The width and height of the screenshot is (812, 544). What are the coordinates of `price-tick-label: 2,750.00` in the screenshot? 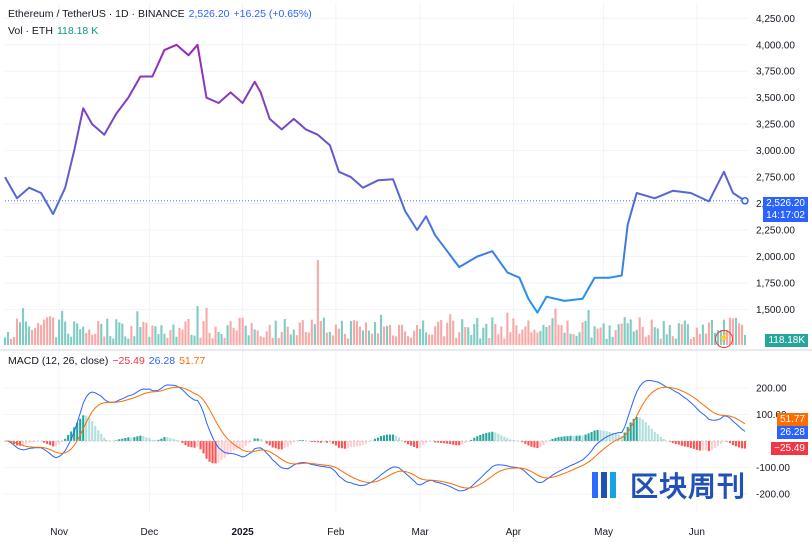 It's located at (775, 178).